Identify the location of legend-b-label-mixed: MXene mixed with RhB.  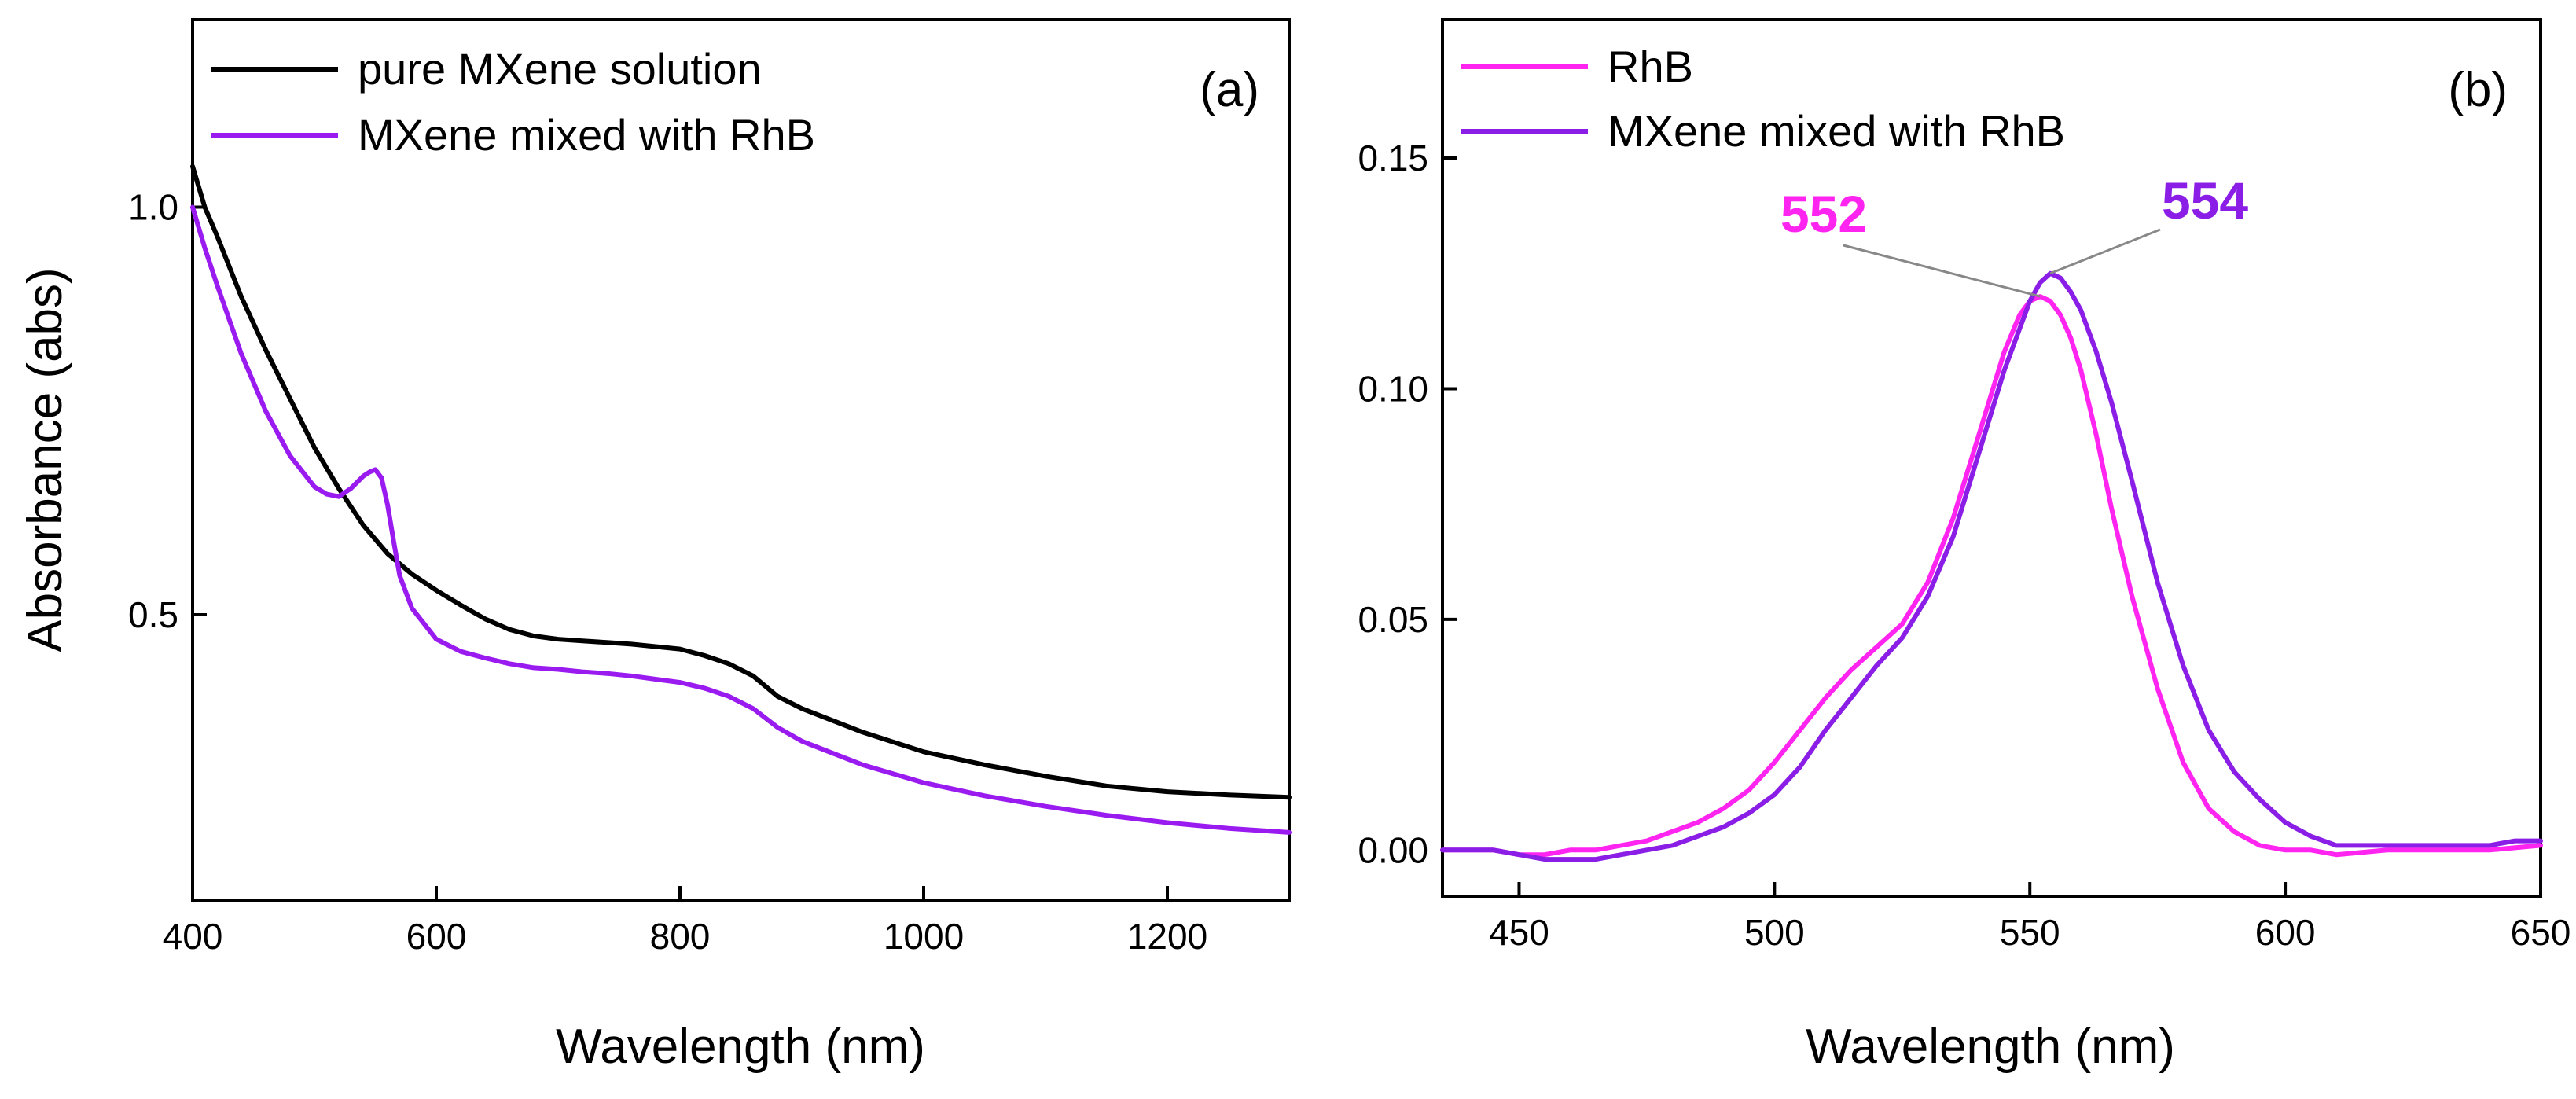
(1836, 131).